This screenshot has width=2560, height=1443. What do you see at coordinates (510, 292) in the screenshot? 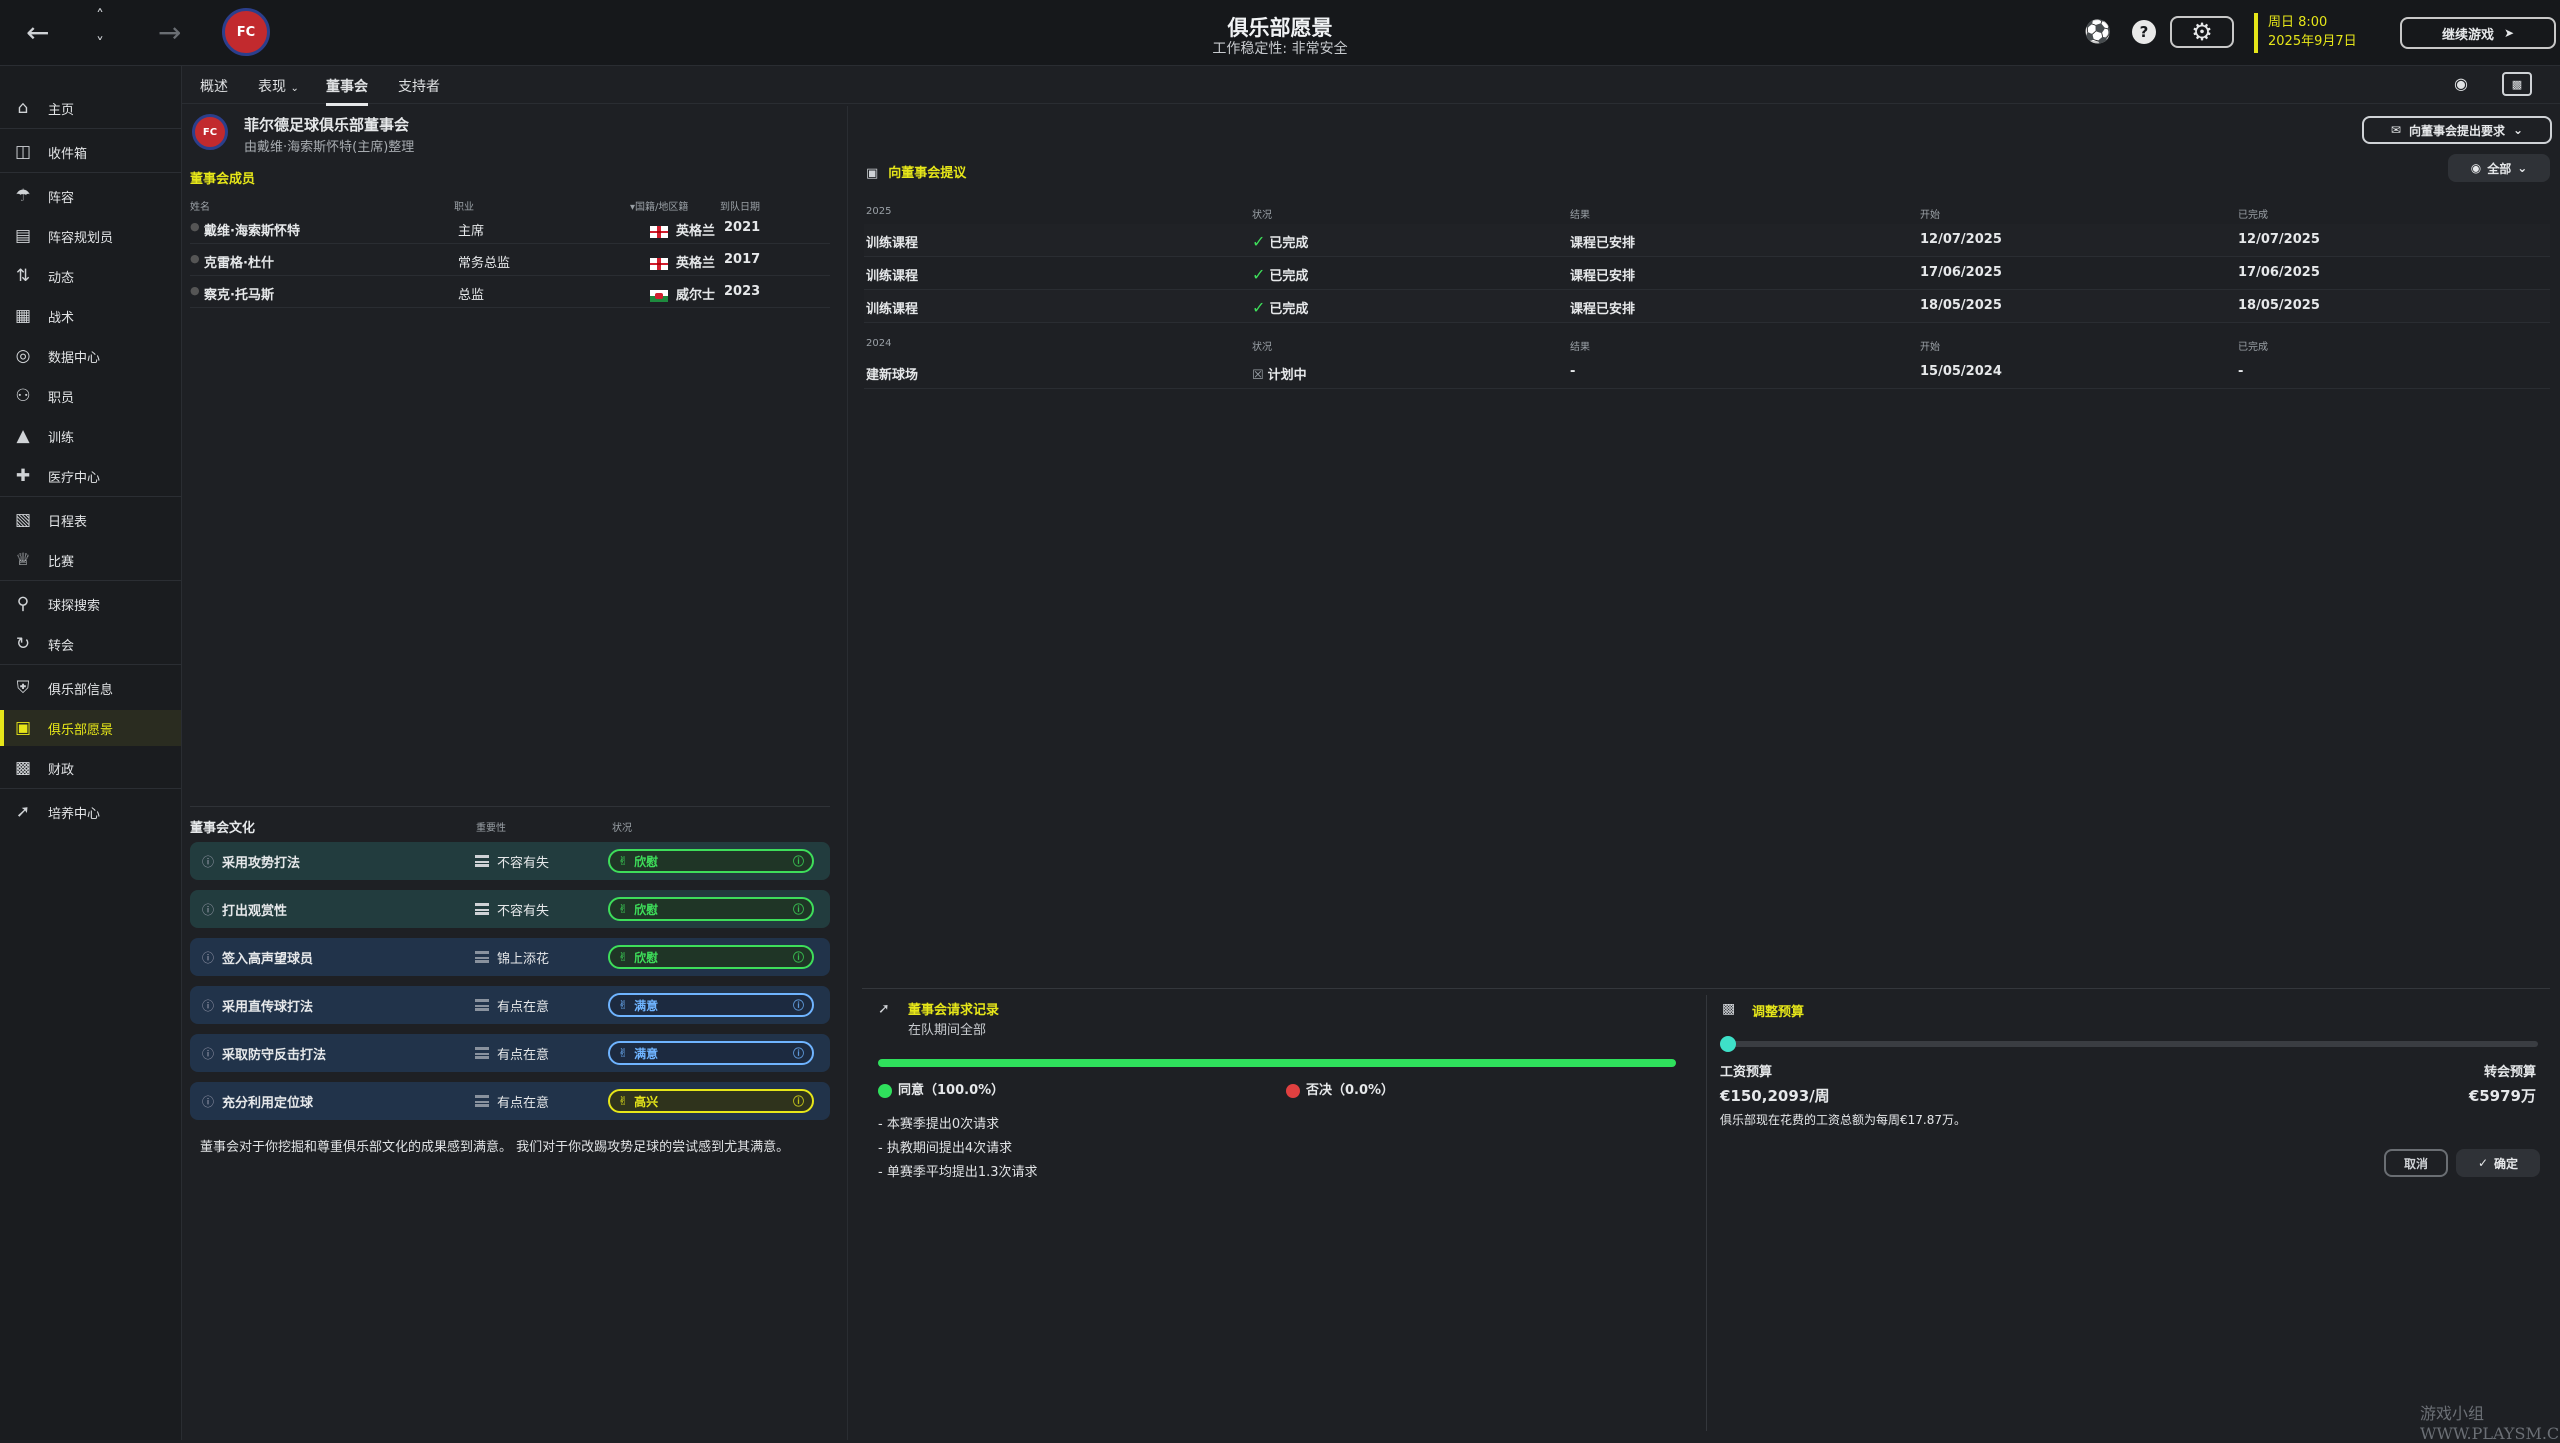
I see `table-row: ● 察克·托马斯 总监 威尔士 2023` at bounding box center [510, 292].